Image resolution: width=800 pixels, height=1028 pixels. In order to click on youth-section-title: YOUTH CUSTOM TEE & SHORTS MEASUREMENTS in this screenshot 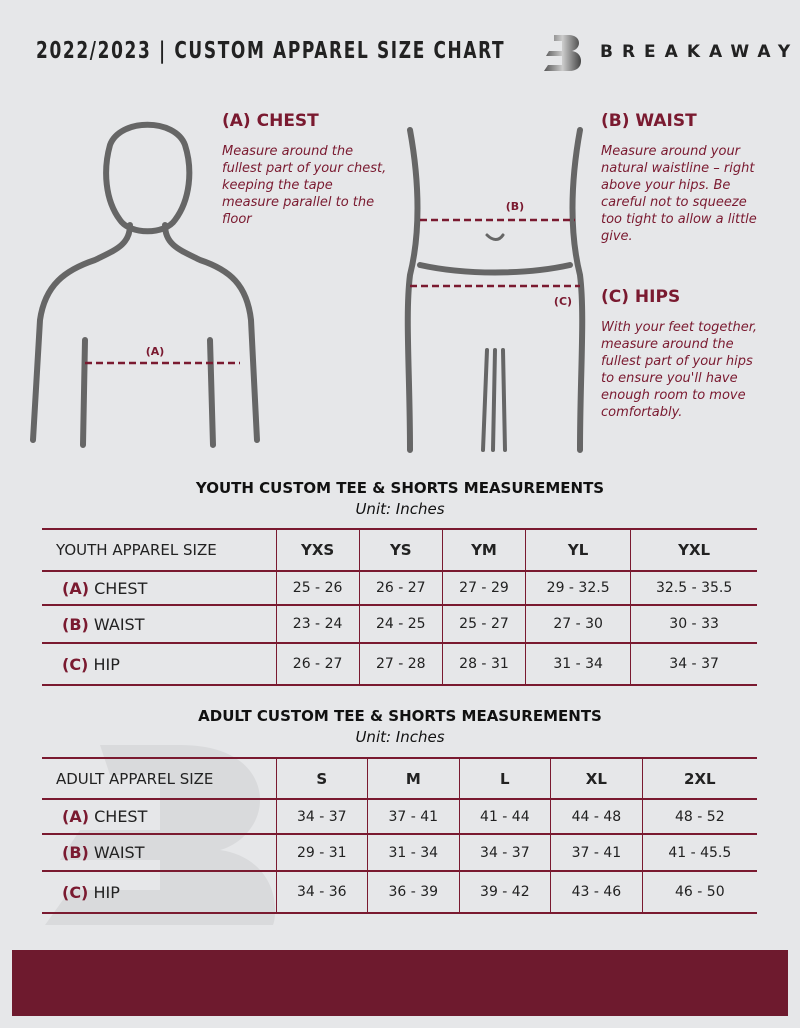, I will do `click(400, 488)`.